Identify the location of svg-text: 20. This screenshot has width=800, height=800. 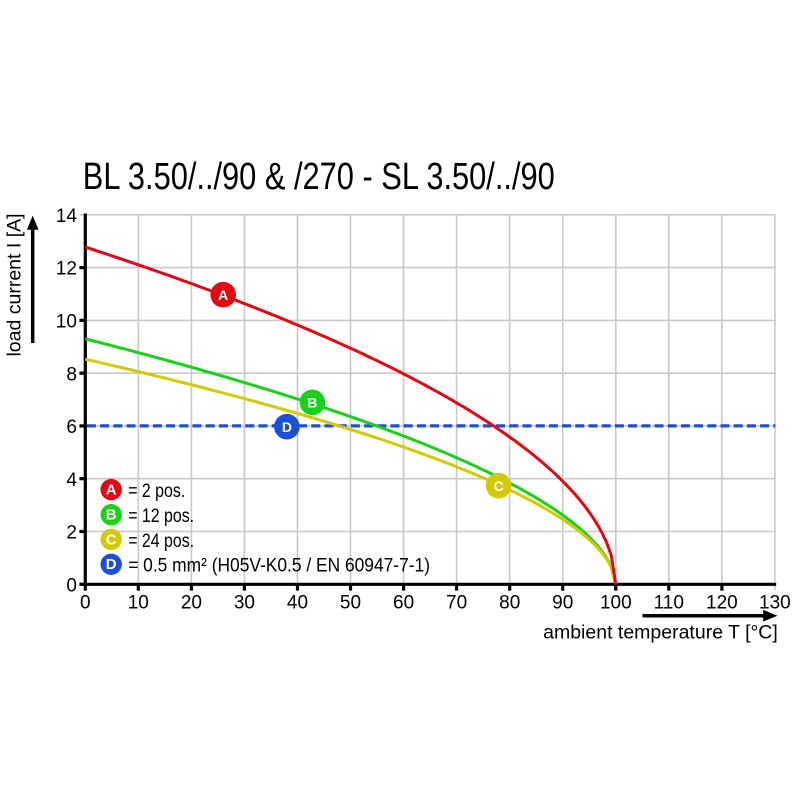
(191, 602).